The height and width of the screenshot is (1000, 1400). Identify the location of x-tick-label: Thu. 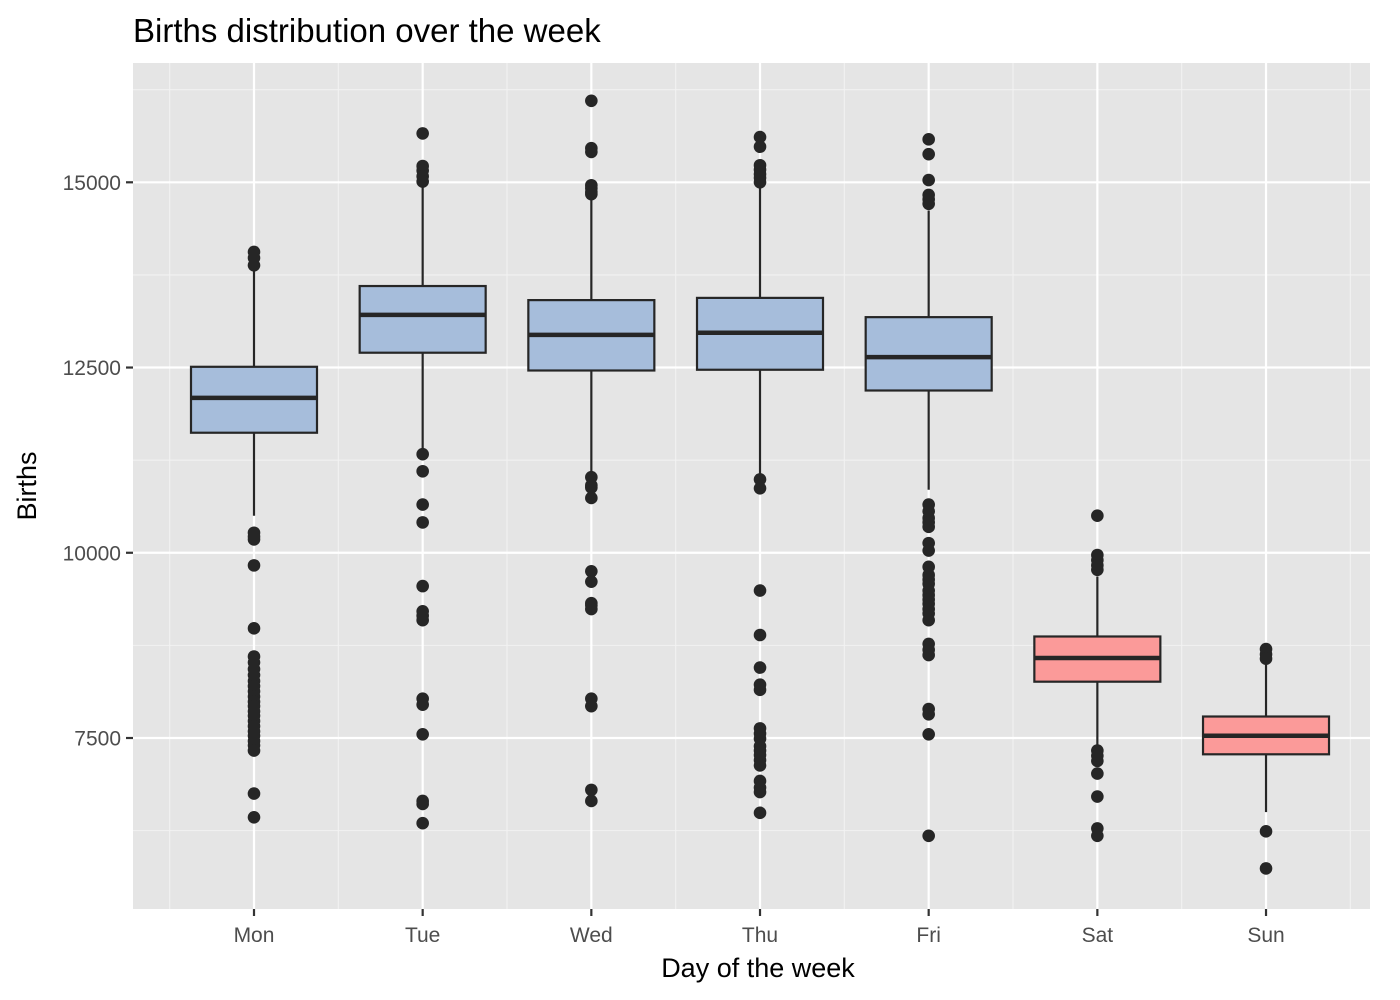
(760, 935).